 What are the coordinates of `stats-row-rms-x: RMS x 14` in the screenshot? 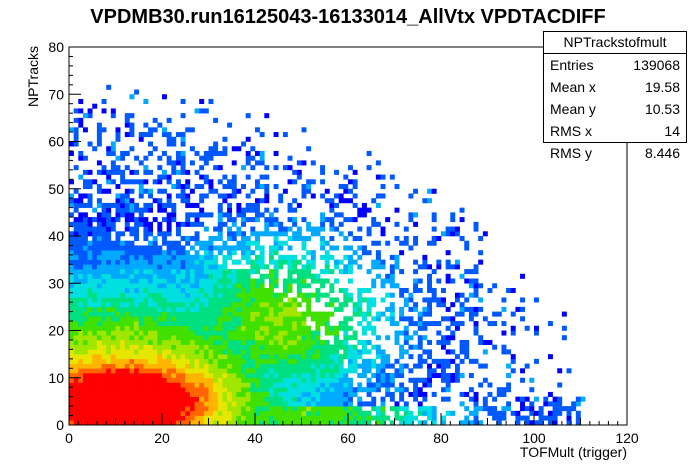 It's located at (615, 131).